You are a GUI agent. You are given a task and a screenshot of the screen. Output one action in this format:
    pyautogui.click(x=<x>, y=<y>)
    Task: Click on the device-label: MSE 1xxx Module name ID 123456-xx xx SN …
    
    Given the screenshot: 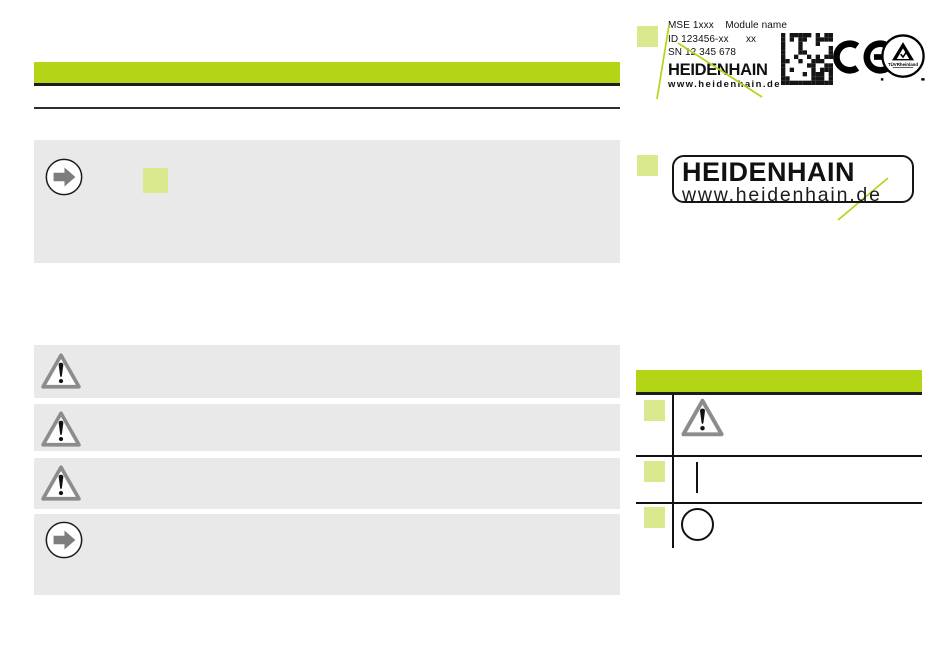 What is the action you would take?
    pyautogui.click(x=728, y=55)
    